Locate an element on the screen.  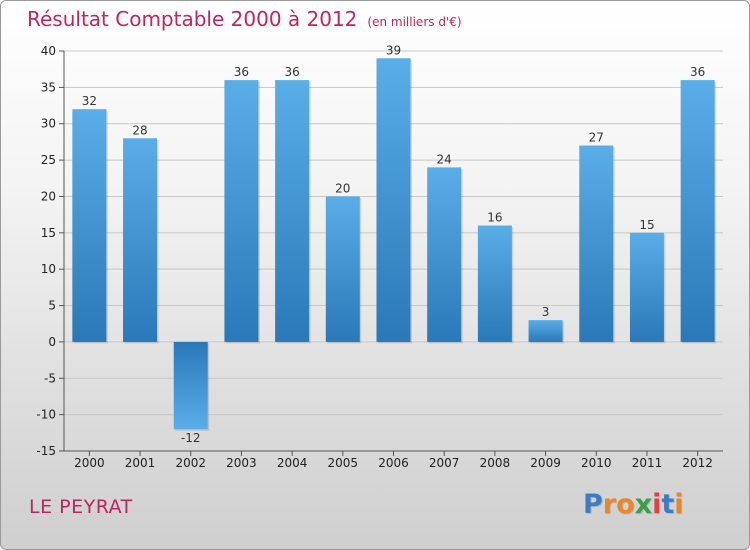
x-tick-label: 2007 is located at coordinates (444, 463).